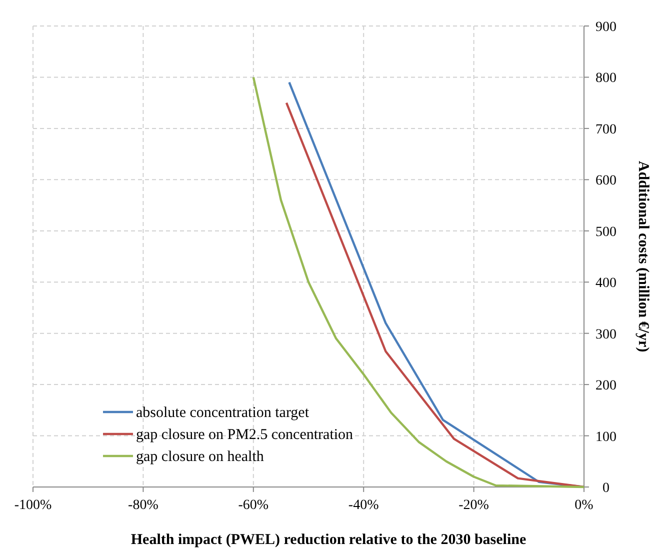 Image resolution: width=657 pixels, height=556 pixels. What do you see at coordinates (643, 256) in the screenshot?
I see `y-axis-title: Additional costs (million €/yr)` at bounding box center [643, 256].